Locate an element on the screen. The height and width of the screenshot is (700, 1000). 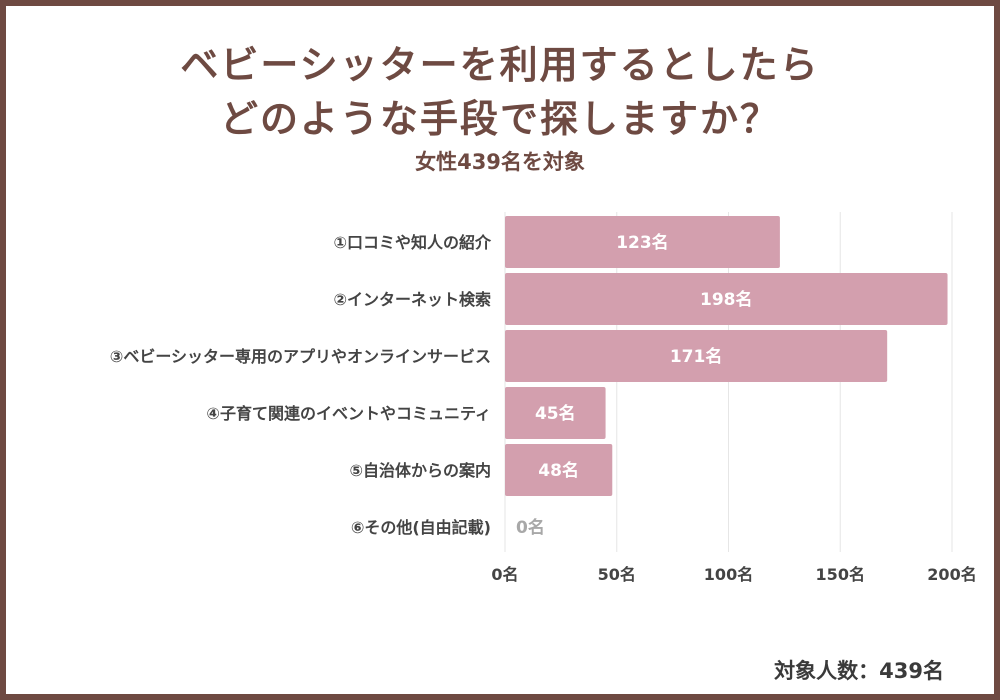
chart-subtitle: 女性439名を対象 is located at coordinates (500, 162).